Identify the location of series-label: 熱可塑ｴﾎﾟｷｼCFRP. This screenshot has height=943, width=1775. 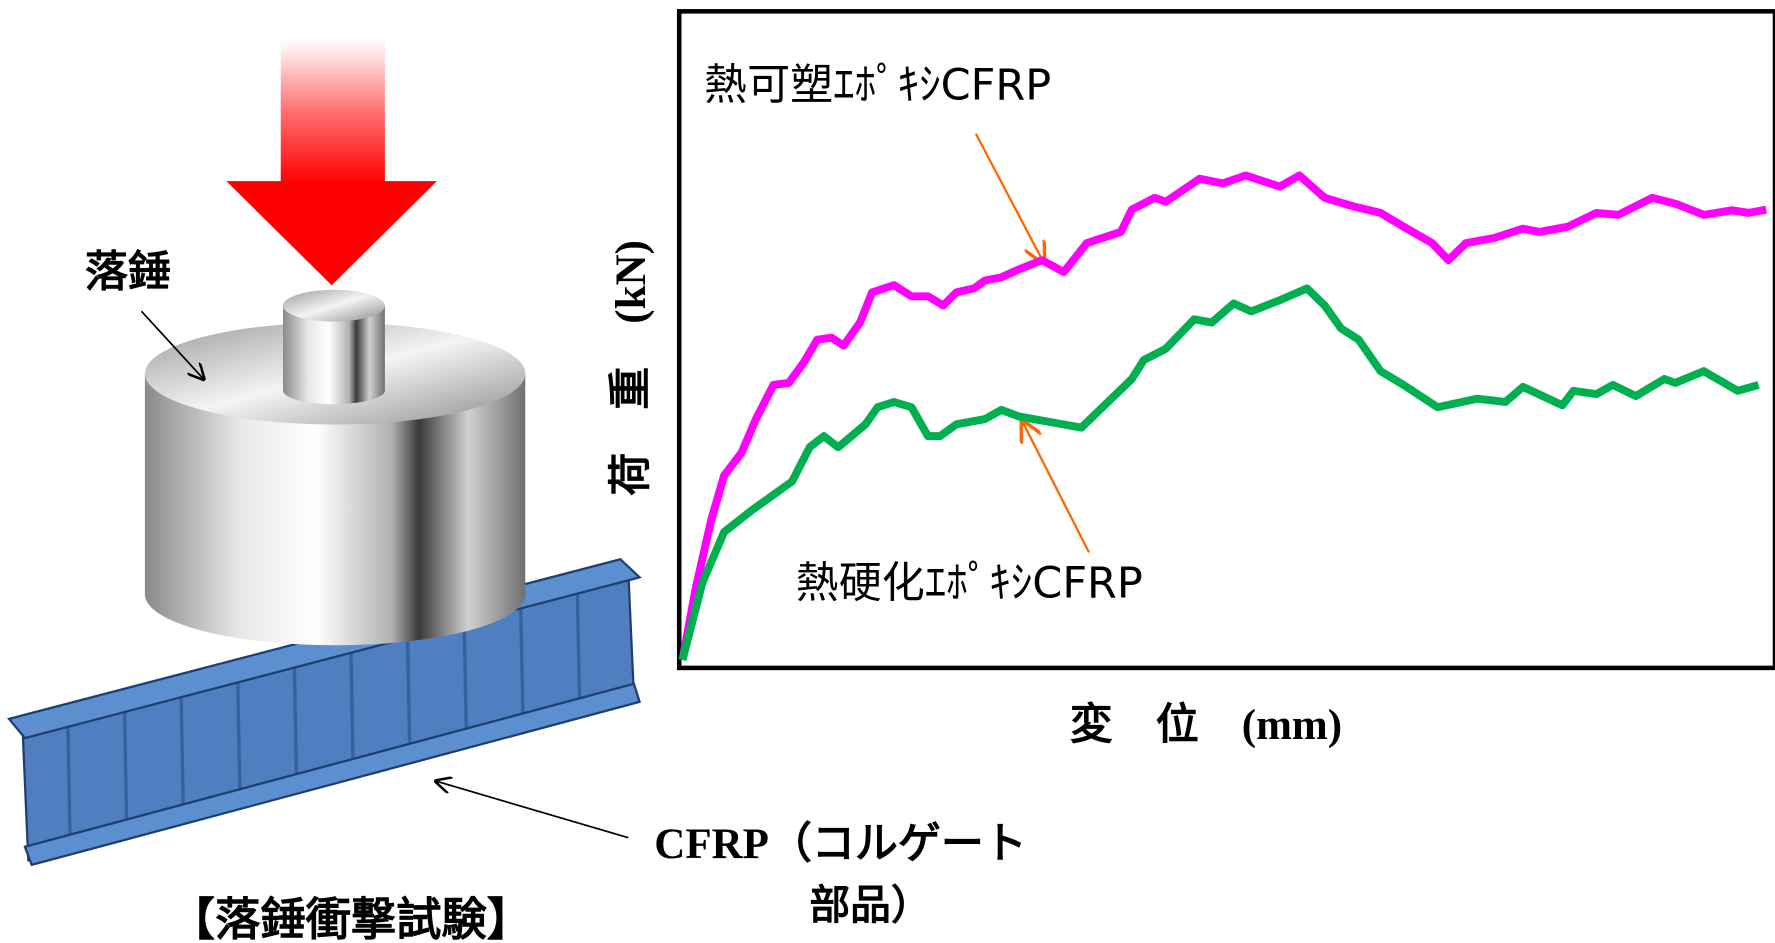
(877, 86).